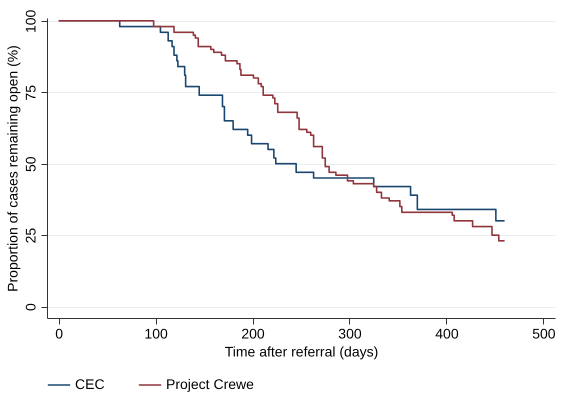  Describe the element at coordinates (59, 334) in the screenshot. I see `x-tick-label: 0` at that location.